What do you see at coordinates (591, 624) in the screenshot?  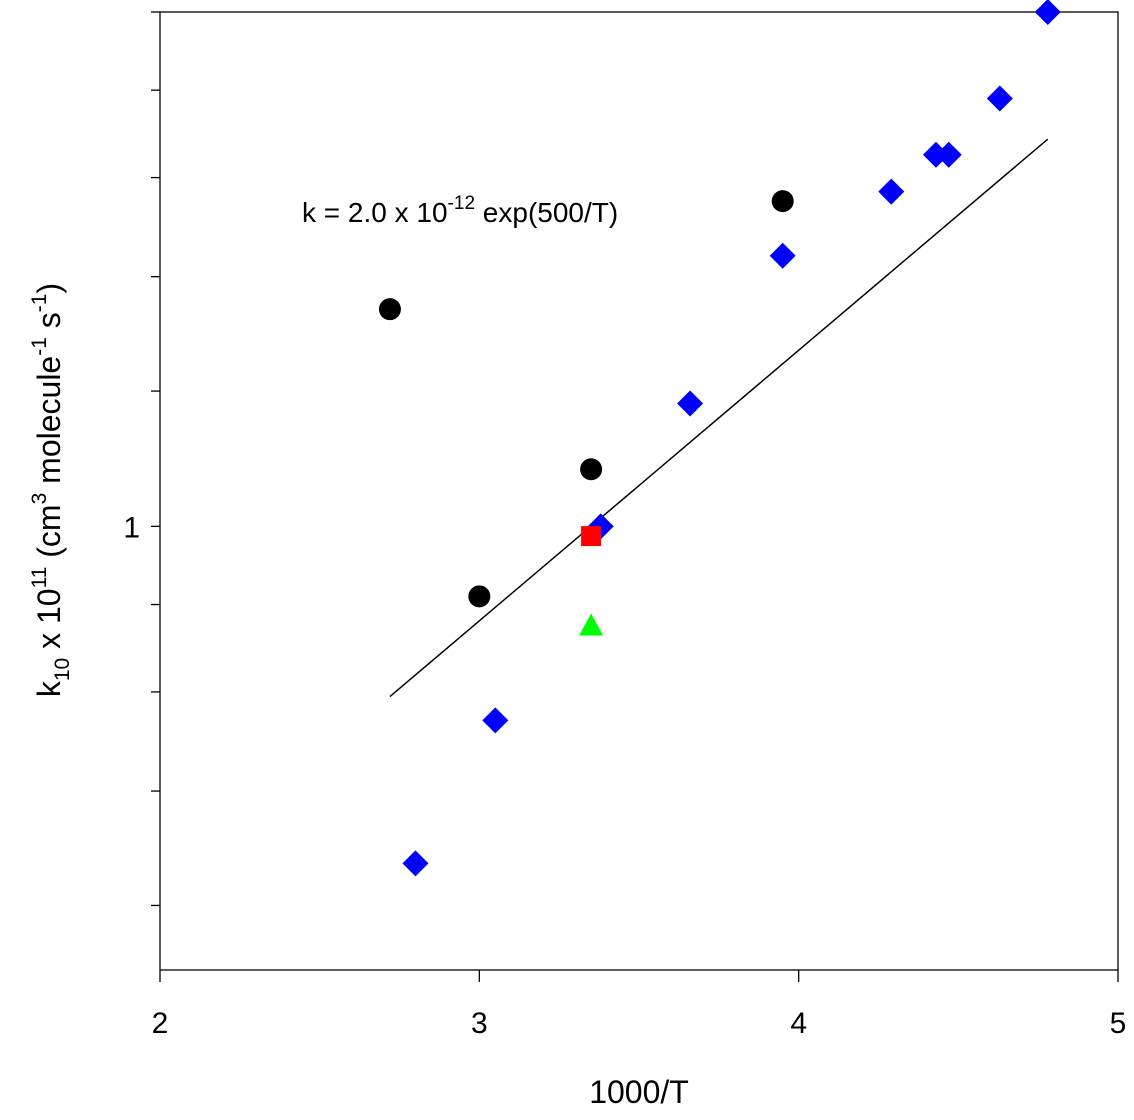 I see `data-point-triangle` at bounding box center [591, 624].